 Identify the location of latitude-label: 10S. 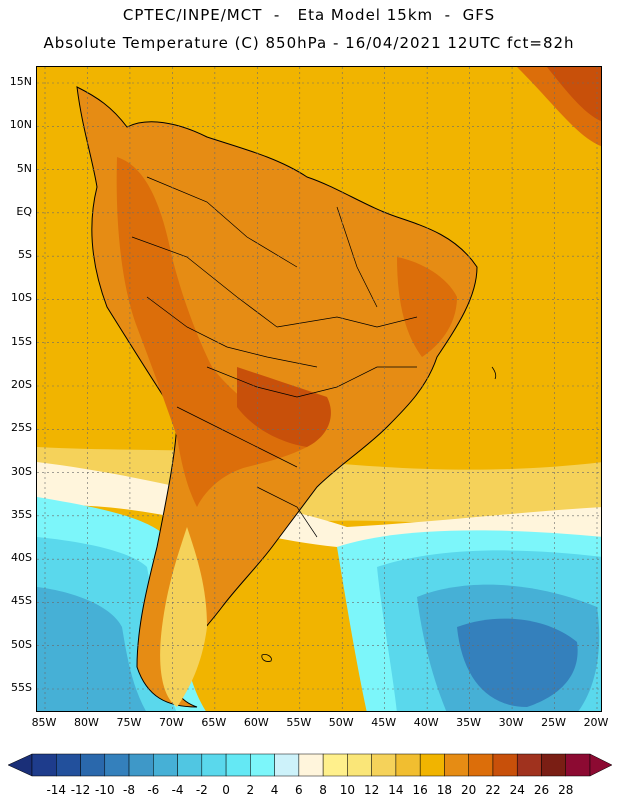
(21, 298).